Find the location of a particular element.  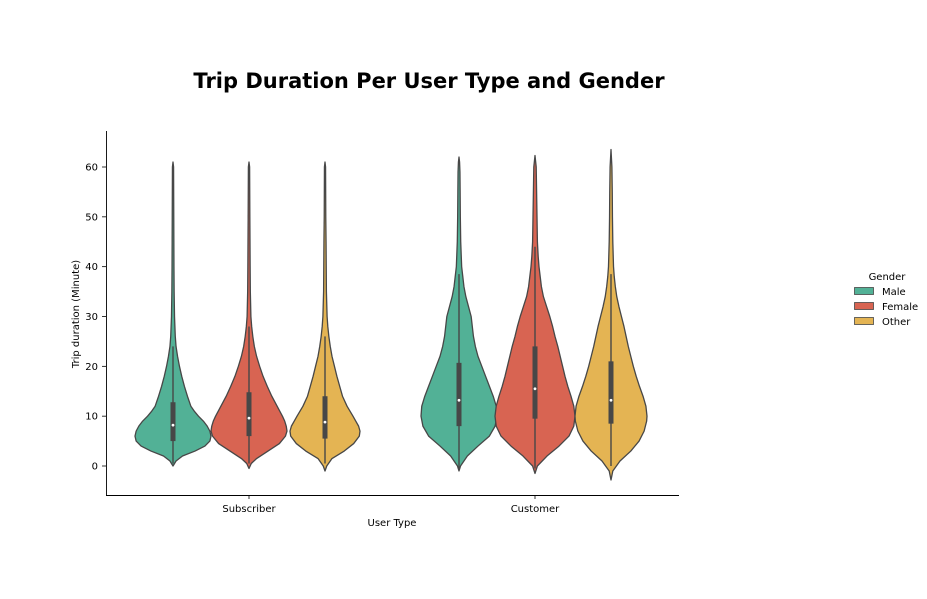

legend-title: Gender is located at coordinates (888, 277).